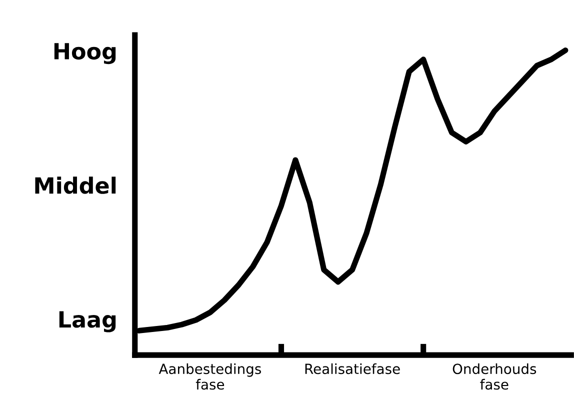  I want to click on text: Hoog, so click(85, 53).